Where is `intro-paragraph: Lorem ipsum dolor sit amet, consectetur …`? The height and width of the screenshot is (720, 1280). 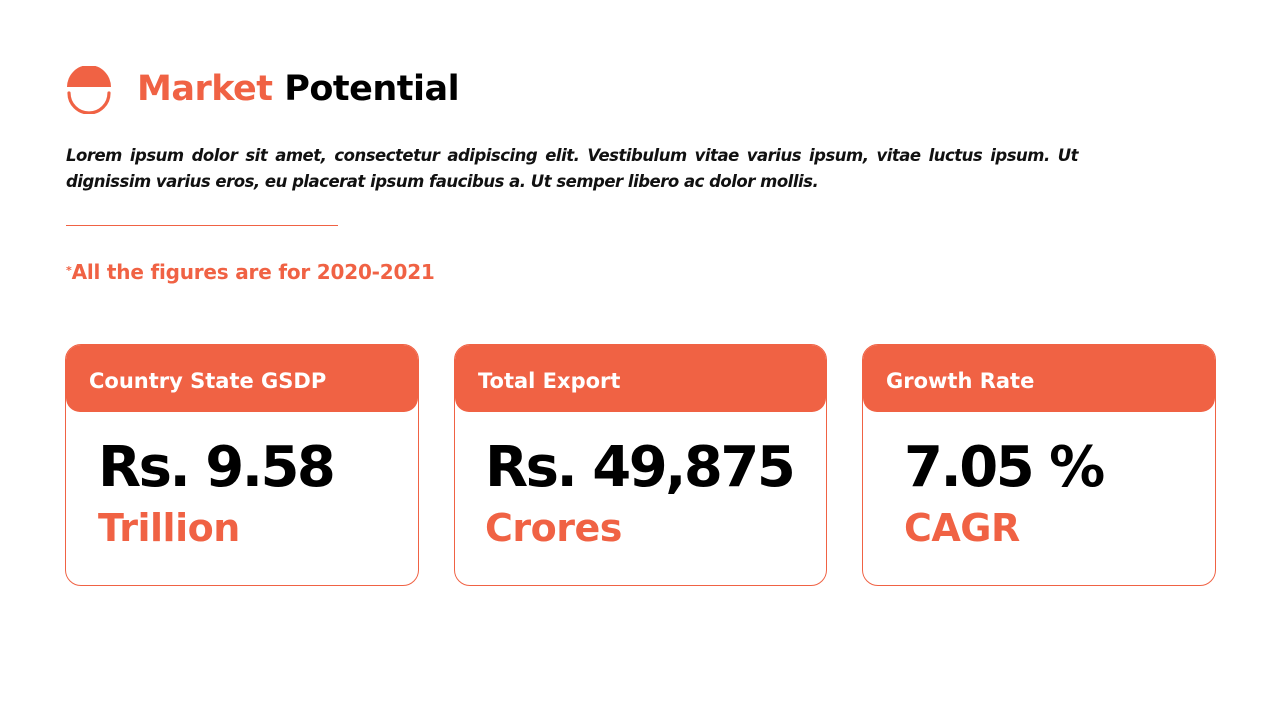 intro-paragraph: Lorem ipsum dolor sit amet, consectetur … is located at coordinates (572, 168).